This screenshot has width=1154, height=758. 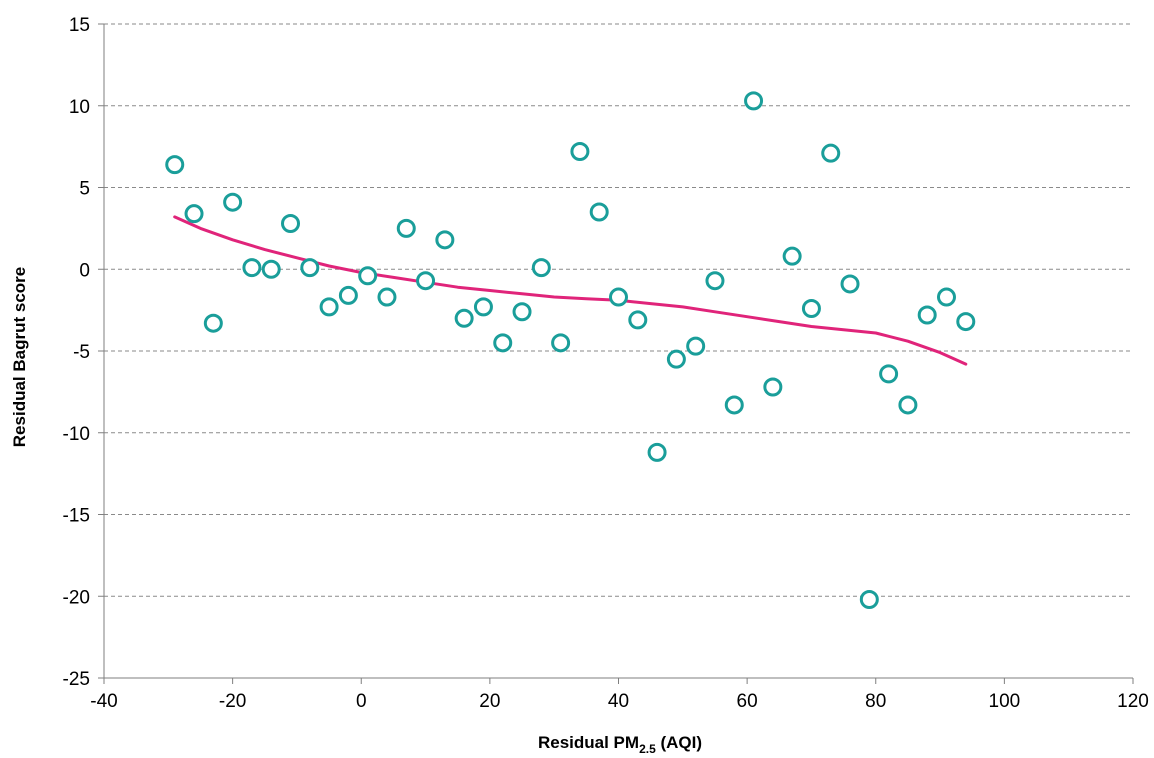 What do you see at coordinates (875, 701) in the screenshot?
I see `x-tick-label: 80` at bounding box center [875, 701].